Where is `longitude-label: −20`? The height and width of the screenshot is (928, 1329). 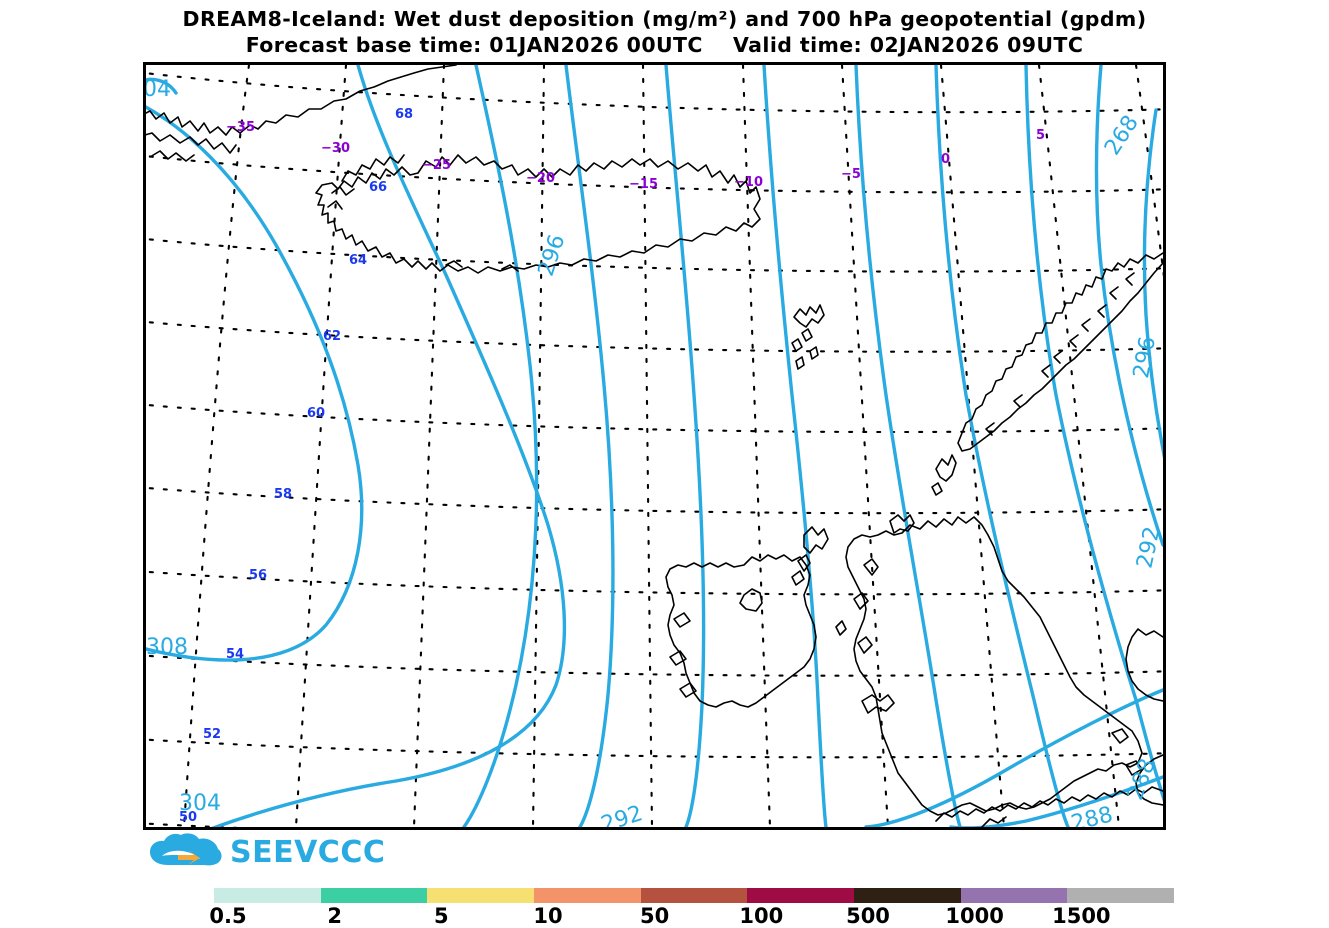
longitude-label: −20 is located at coordinates (540, 178).